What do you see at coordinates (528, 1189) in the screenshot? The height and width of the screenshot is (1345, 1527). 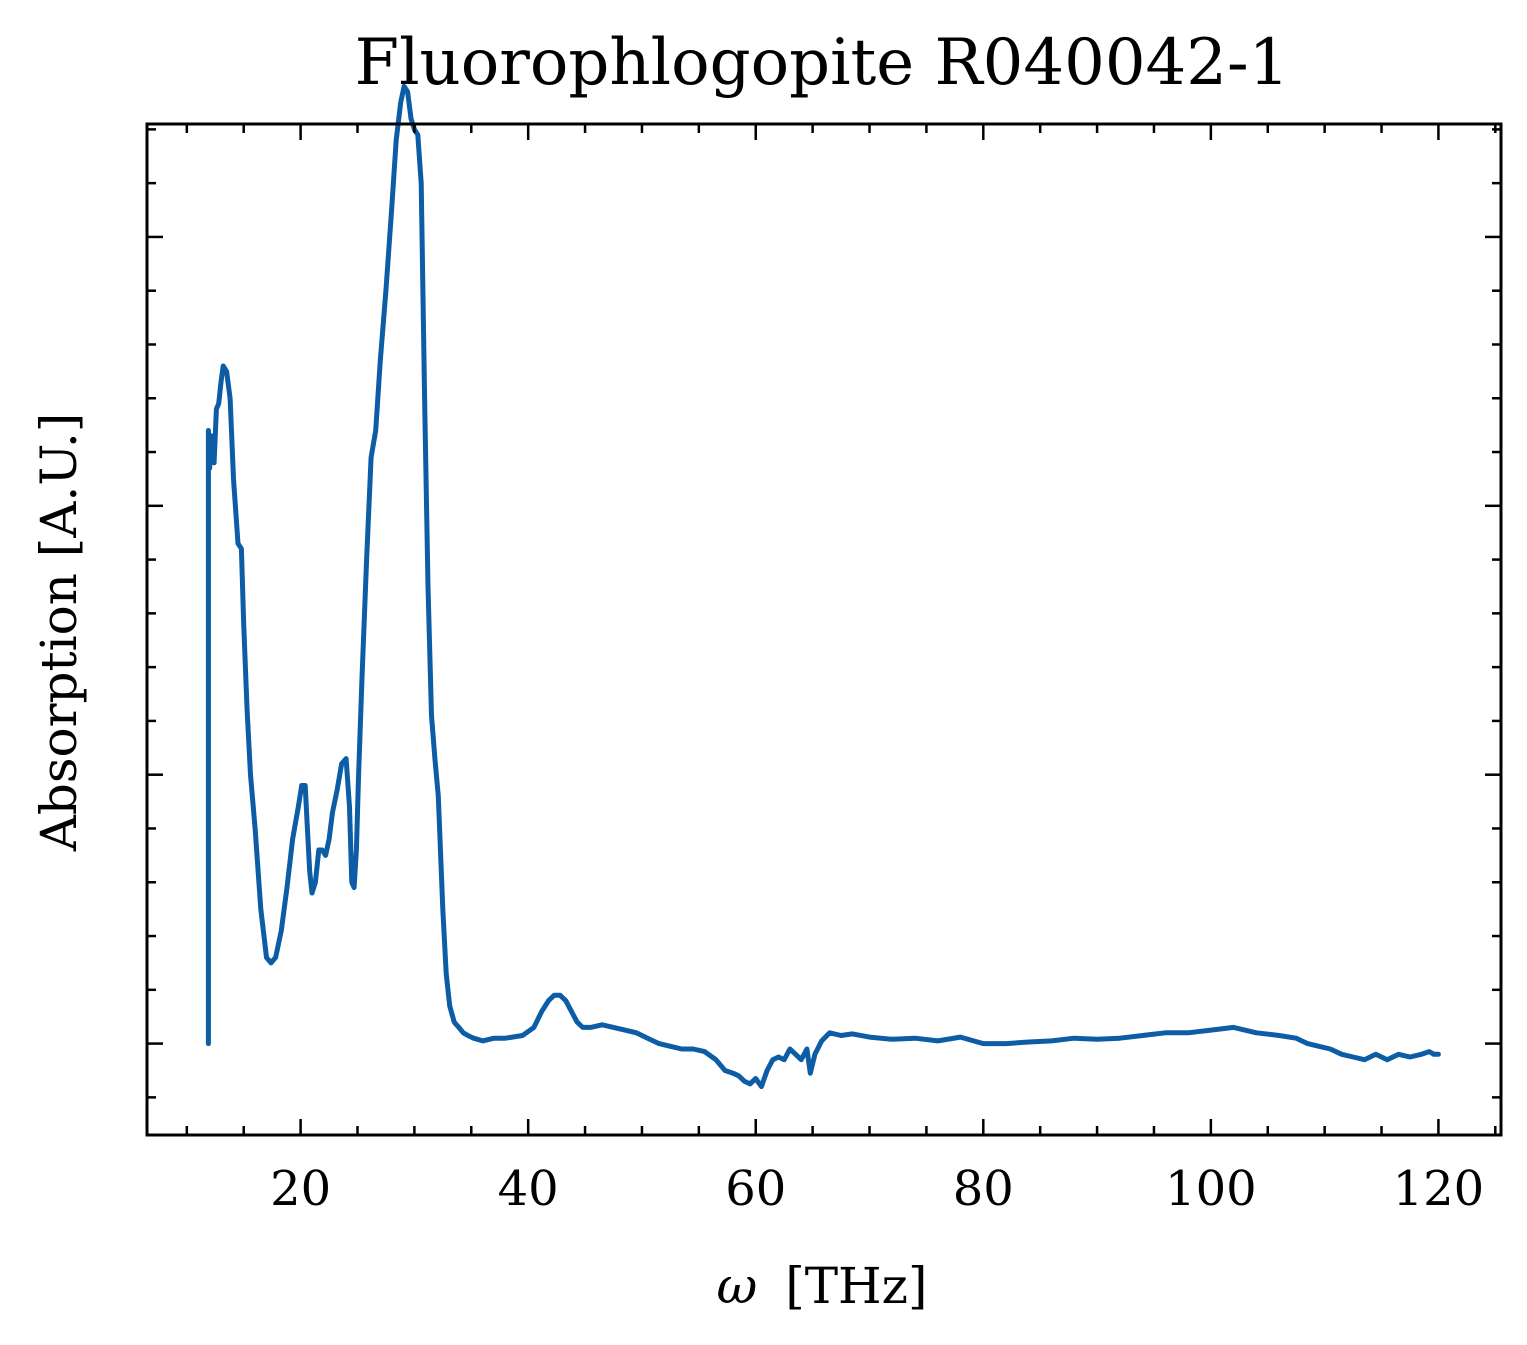 I see `x-tick-label: 40` at bounding box center [528, 1189].